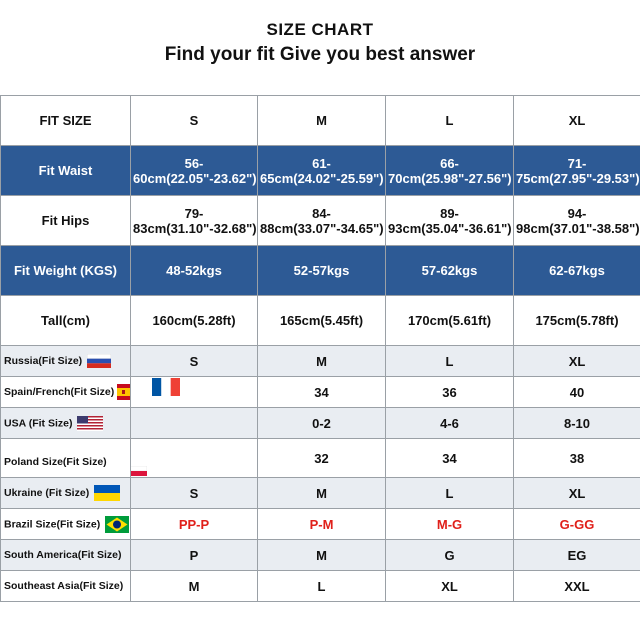  What do you see at coordinates (449, 423) in the screenshot?
I see `region-value: 4-6` at bounding box center [449, 423].